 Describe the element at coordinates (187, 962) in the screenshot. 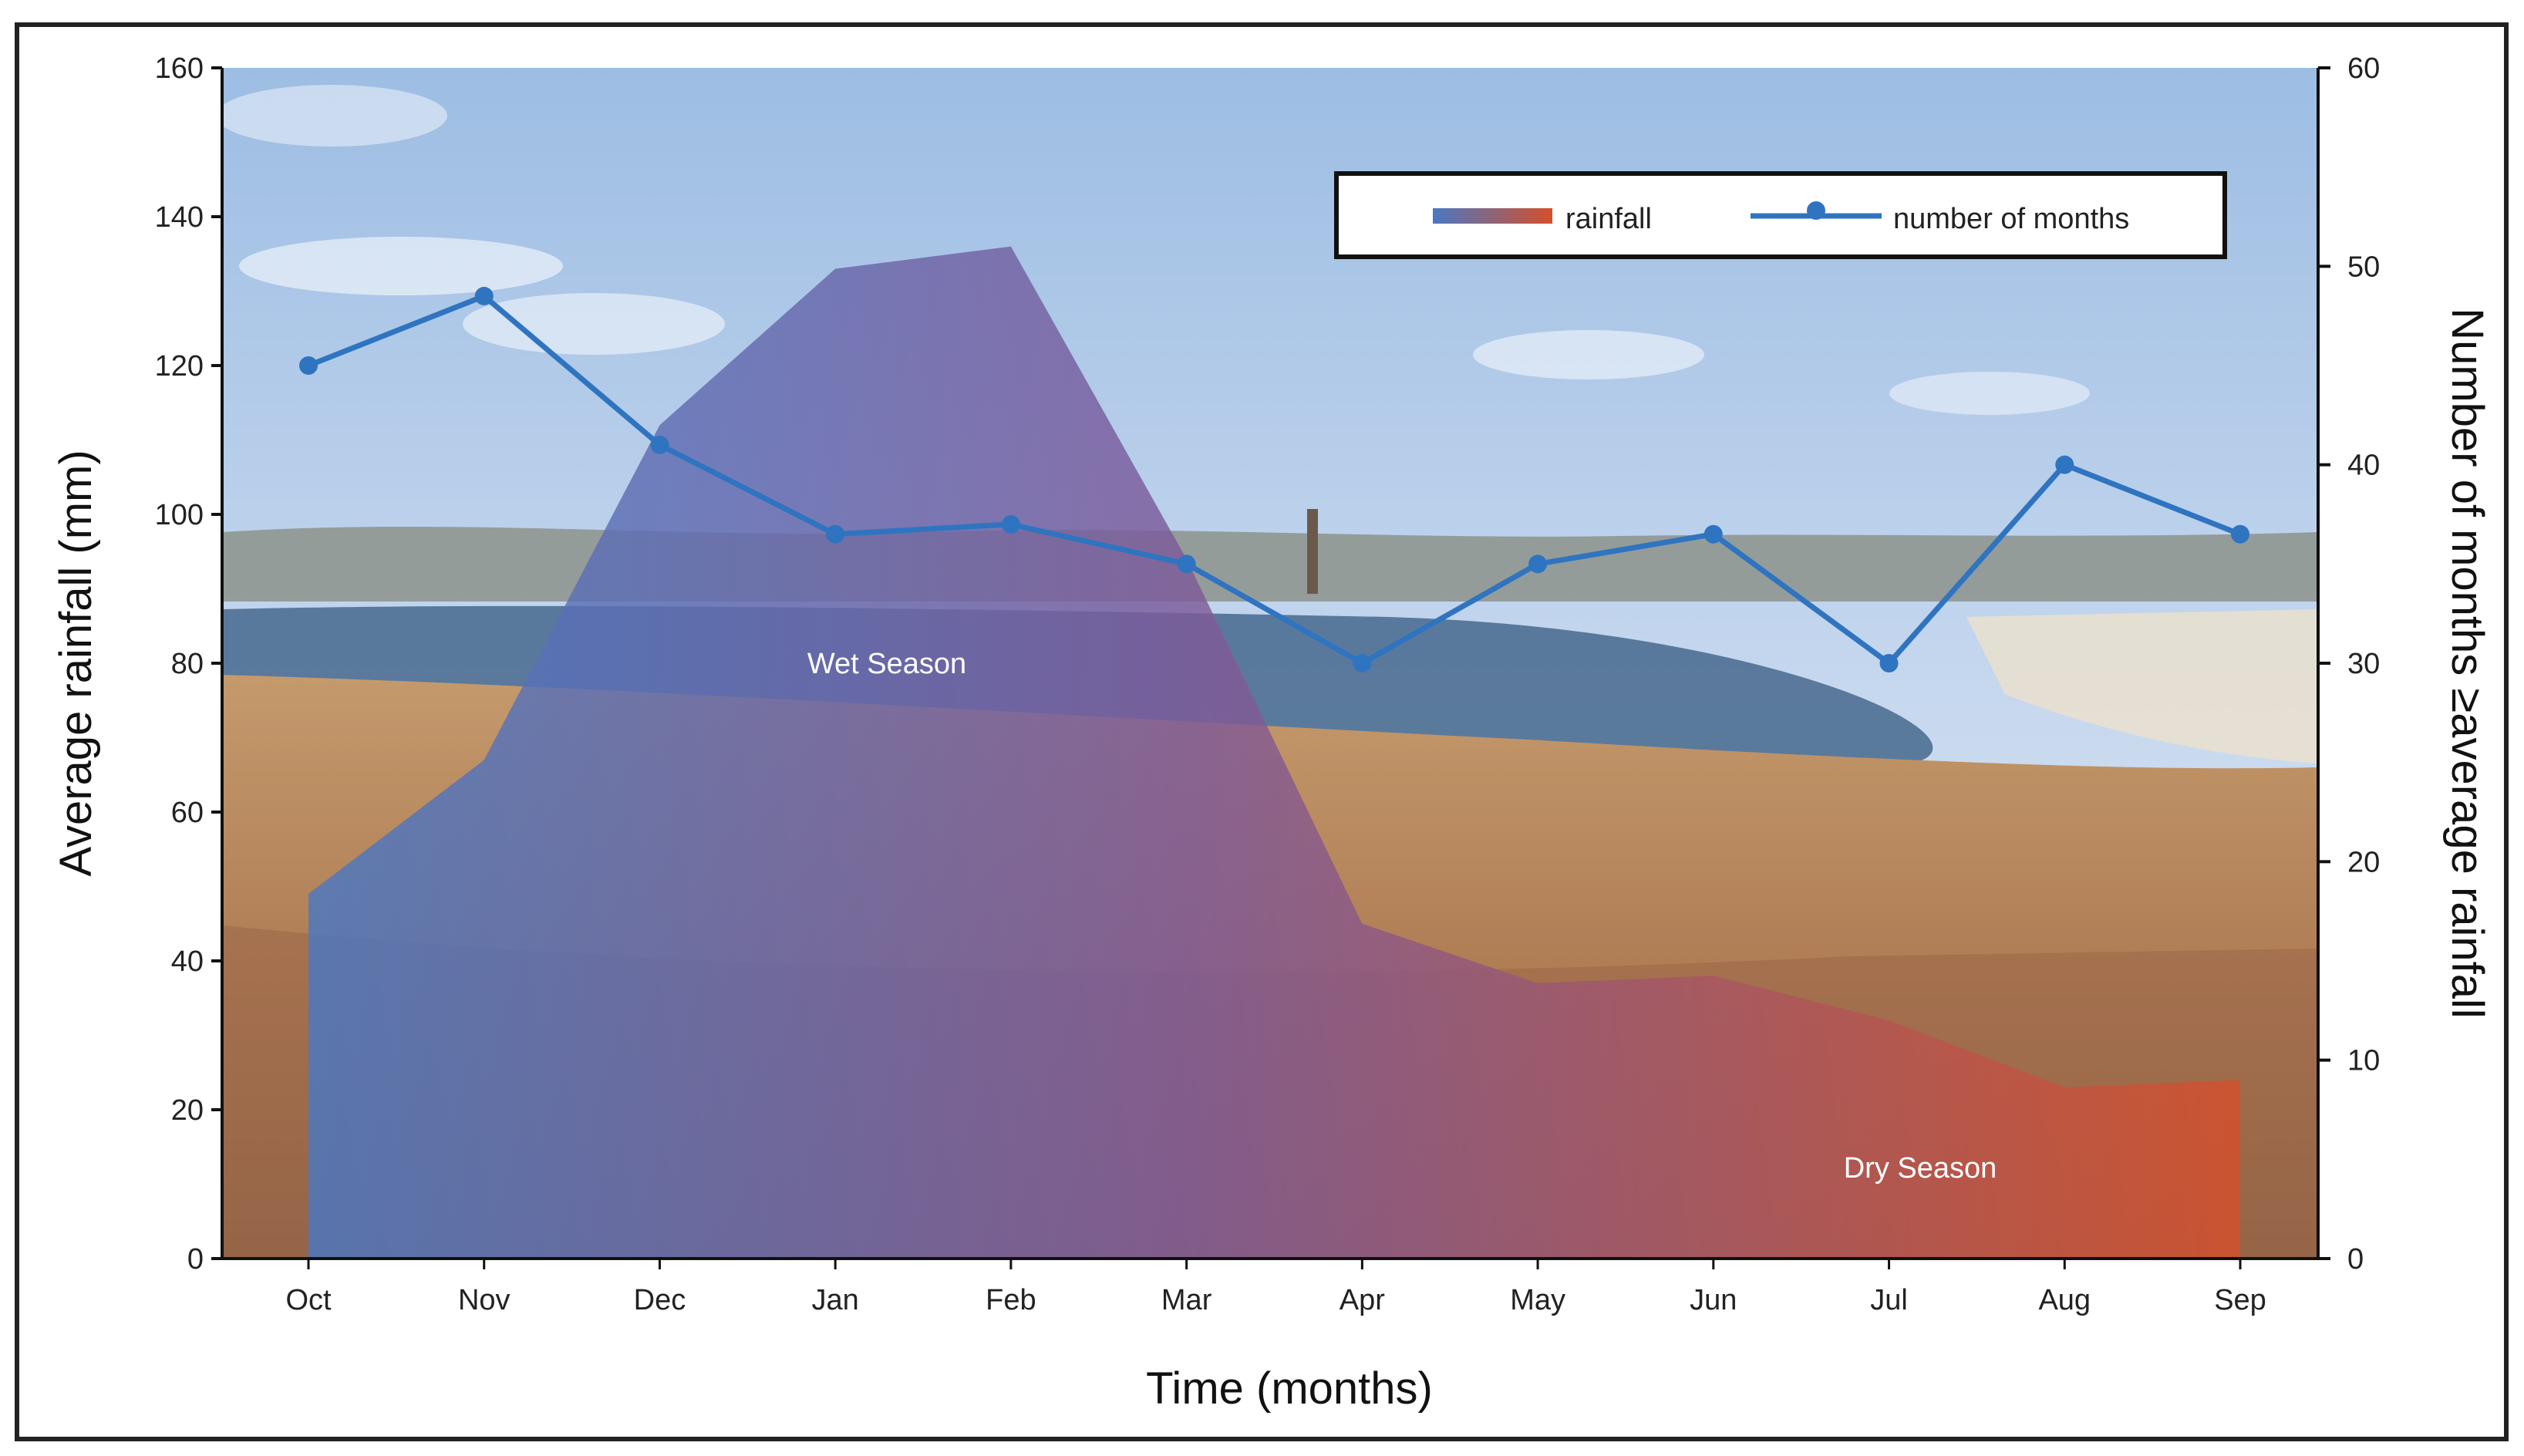

I see `left-tick-label: 40` at that location.